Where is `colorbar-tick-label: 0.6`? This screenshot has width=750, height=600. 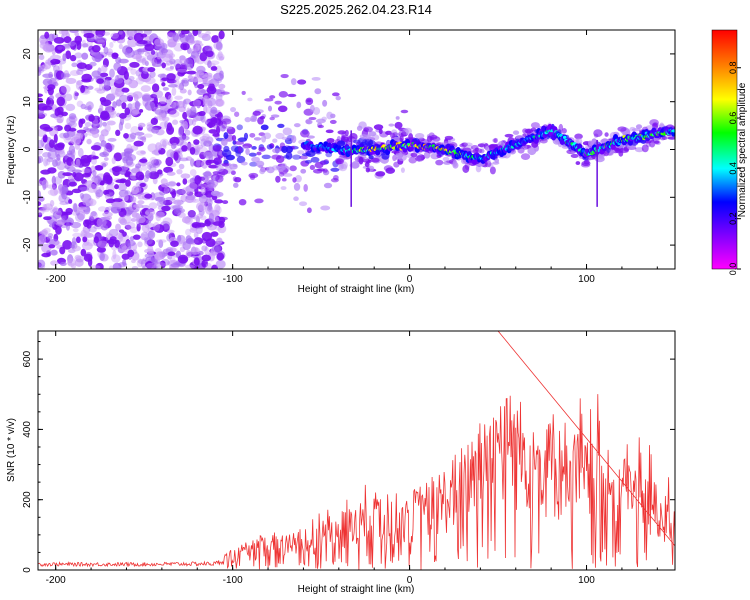
colorbar-tick-label: 0.6 is located at coordinates (733, 118).